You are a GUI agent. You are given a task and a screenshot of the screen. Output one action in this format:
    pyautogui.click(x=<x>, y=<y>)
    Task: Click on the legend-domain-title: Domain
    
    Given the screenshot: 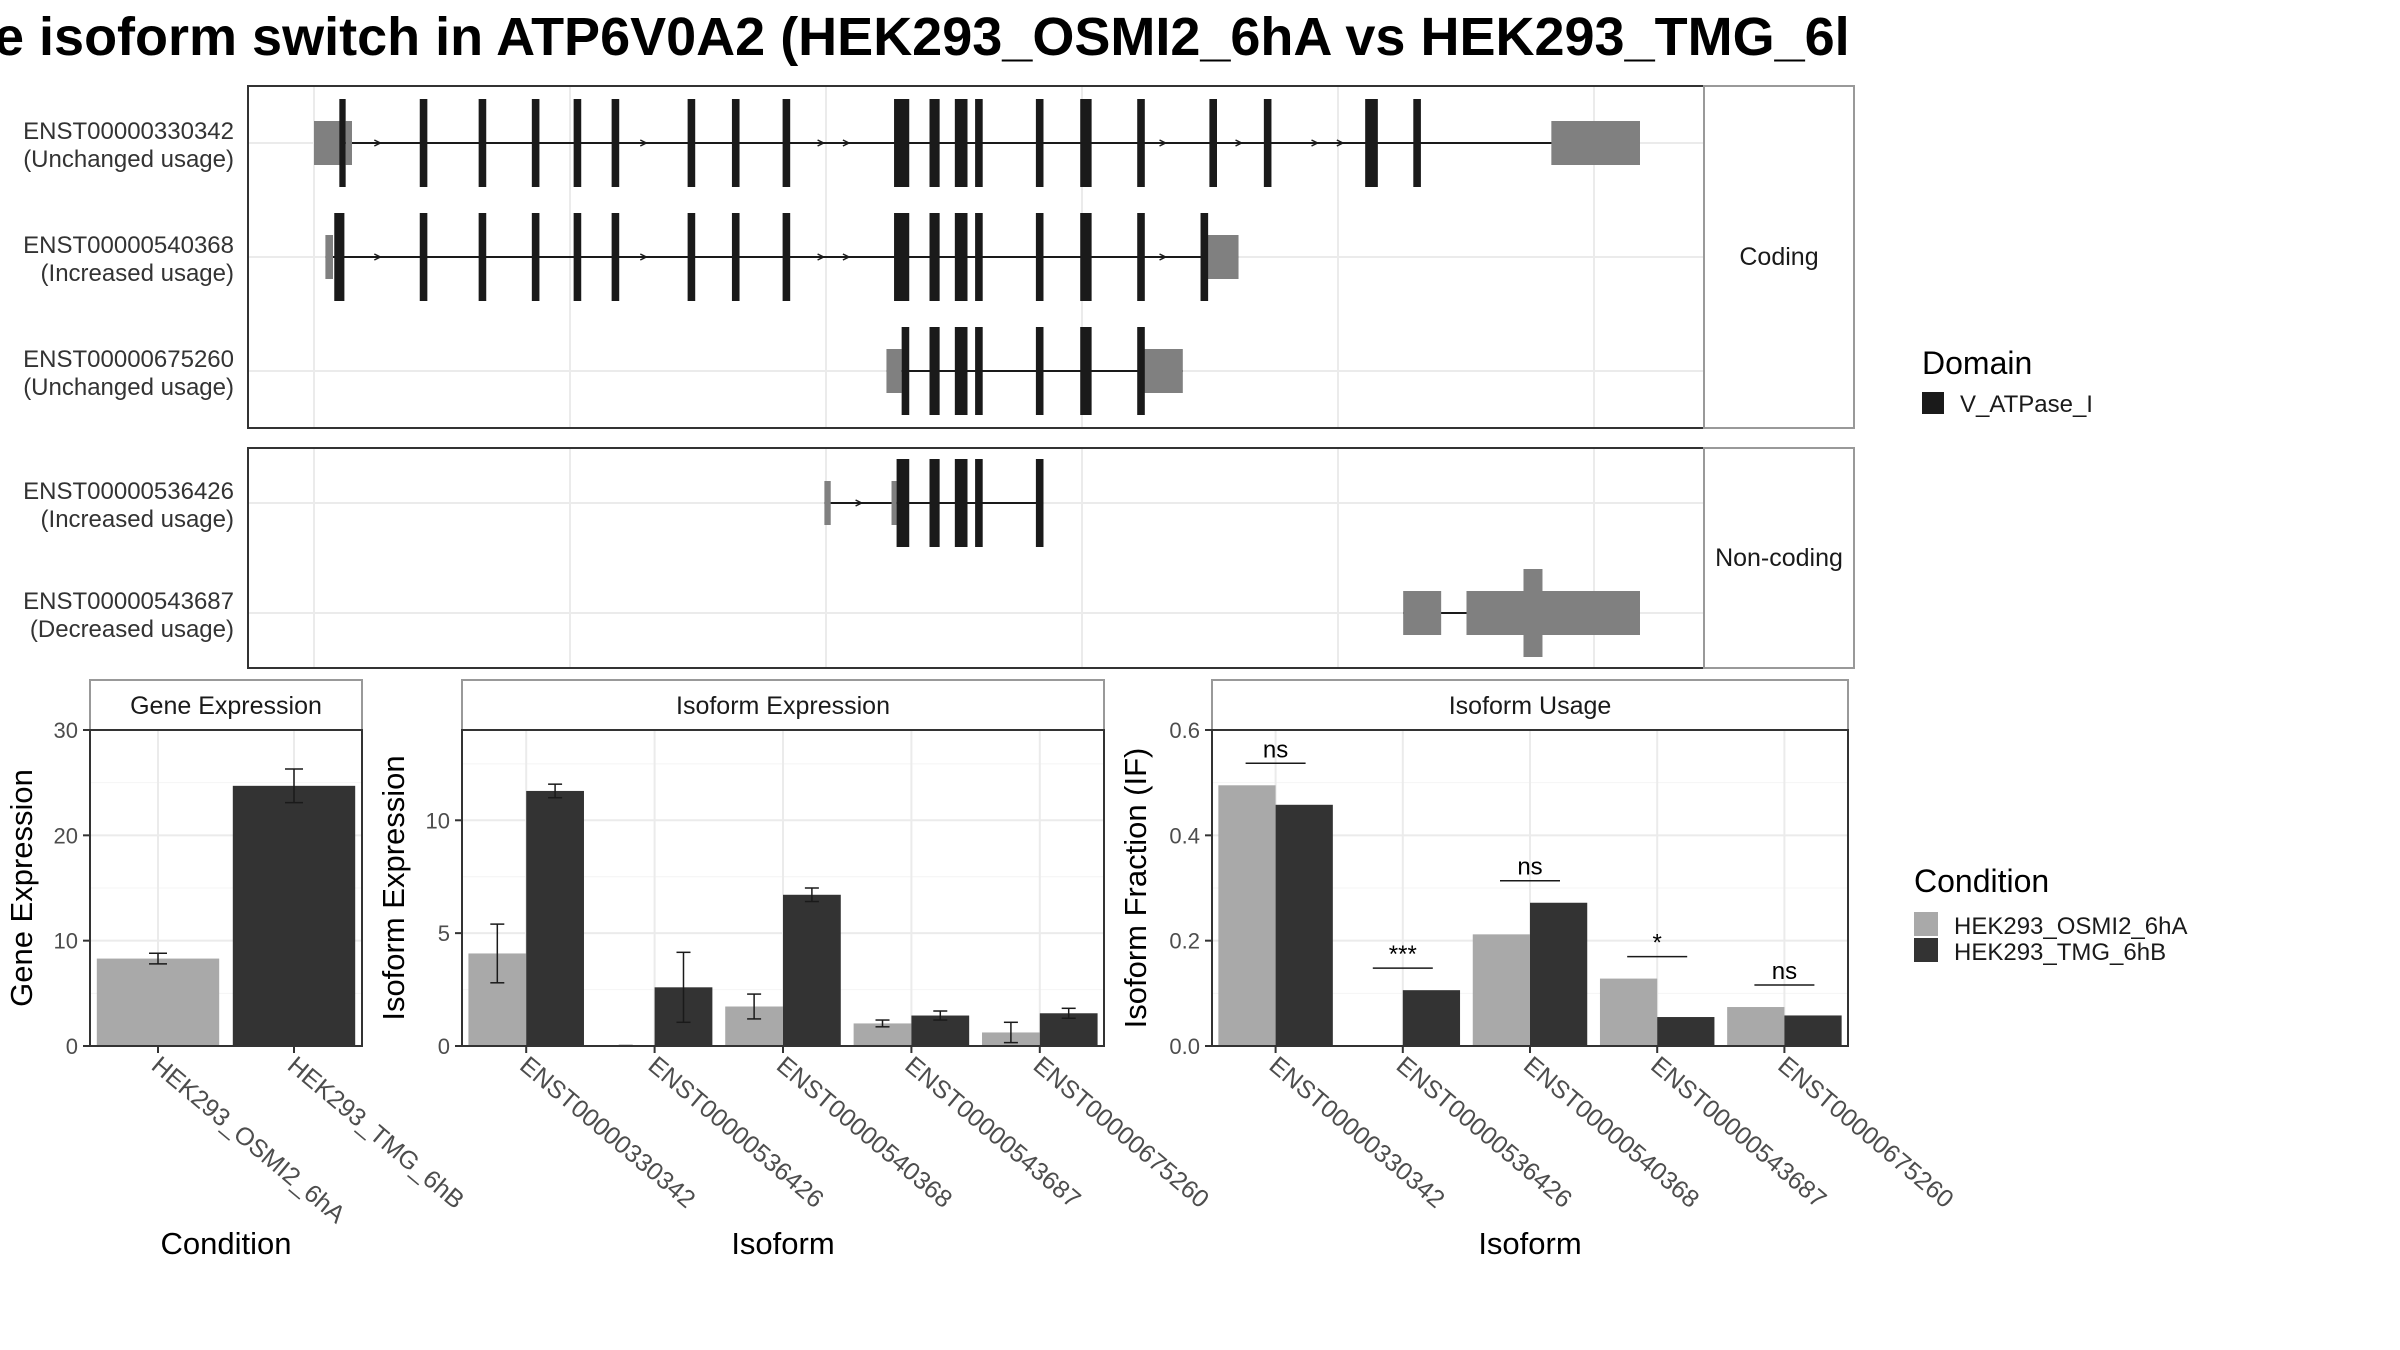 What is the action you would take?
    pyautogui.click(x=1977, y=363)
    